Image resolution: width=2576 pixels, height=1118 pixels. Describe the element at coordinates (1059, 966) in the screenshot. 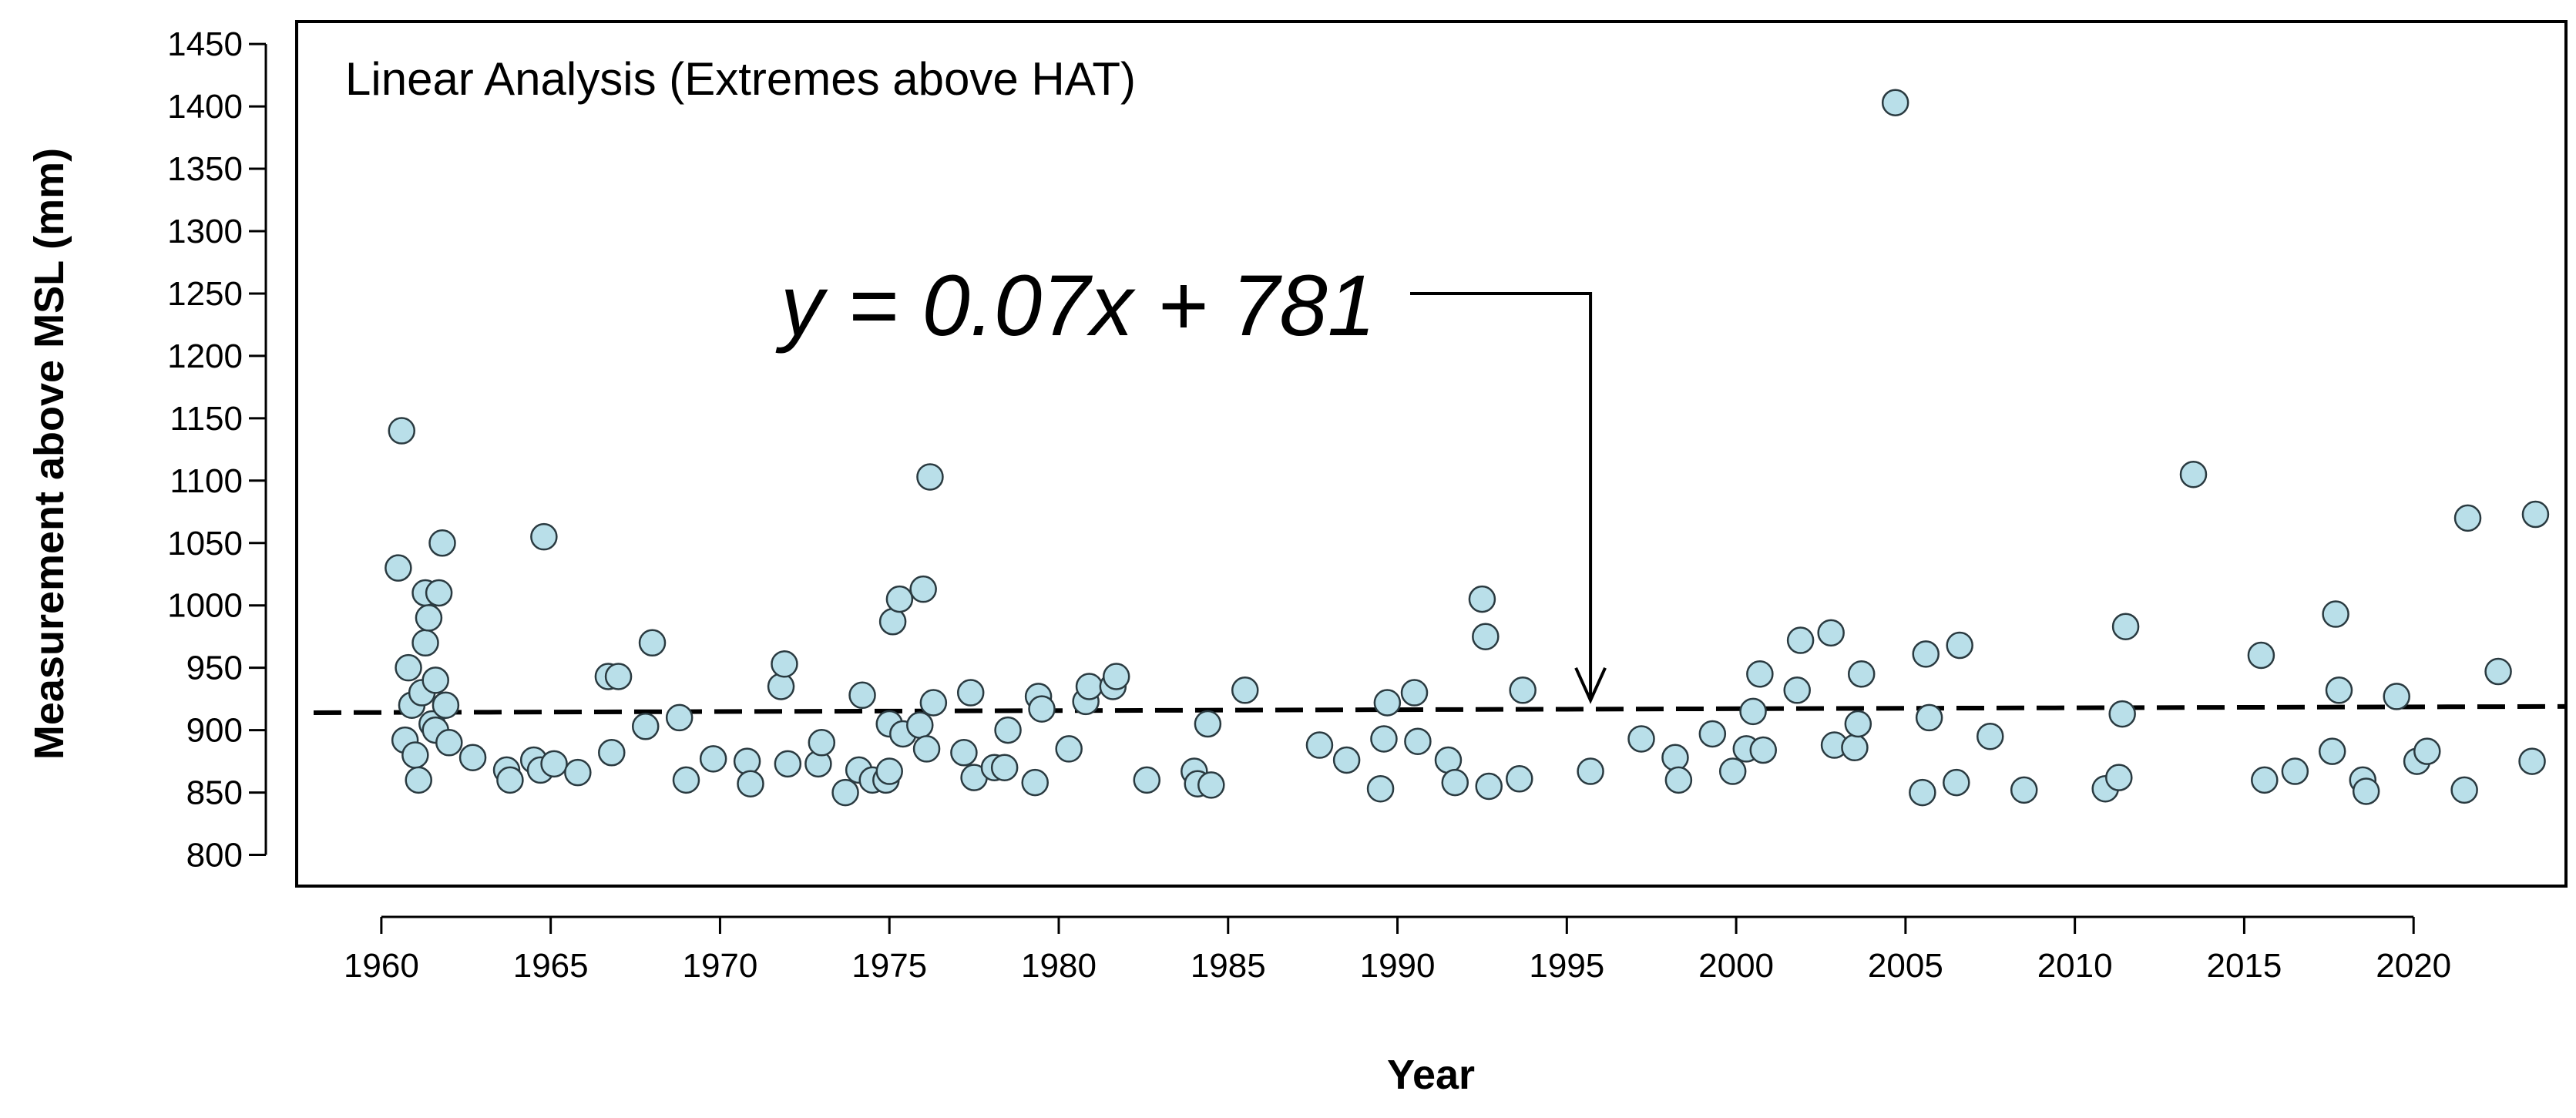

I see `x-tick-label: 1980` at that location.